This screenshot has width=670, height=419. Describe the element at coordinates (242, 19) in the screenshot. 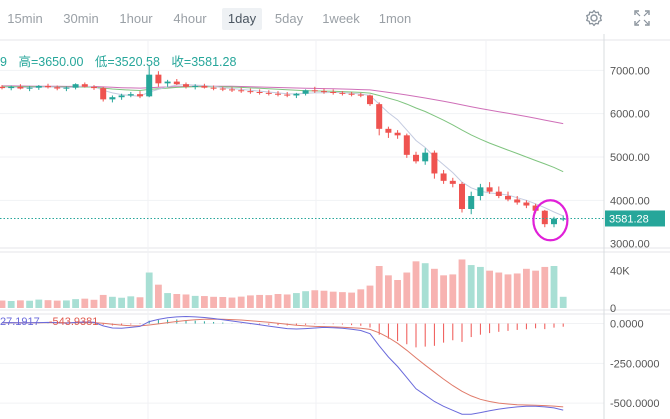

I see `timeframe-1day: 1day` at that location.